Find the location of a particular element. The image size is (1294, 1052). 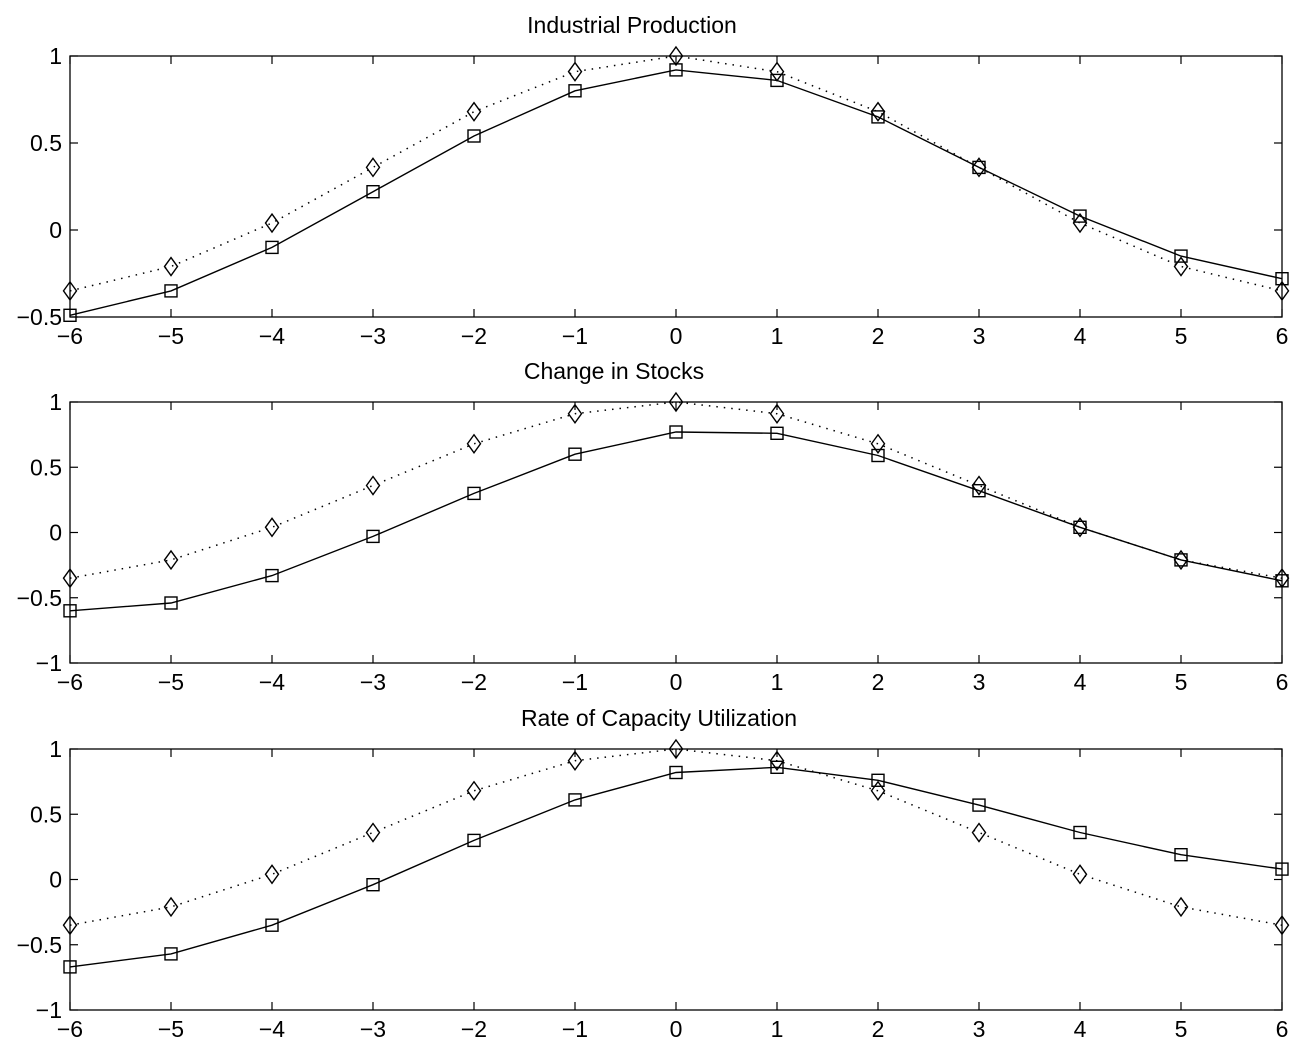

x-tick-label: −1 is located at coordinates (575, 682).